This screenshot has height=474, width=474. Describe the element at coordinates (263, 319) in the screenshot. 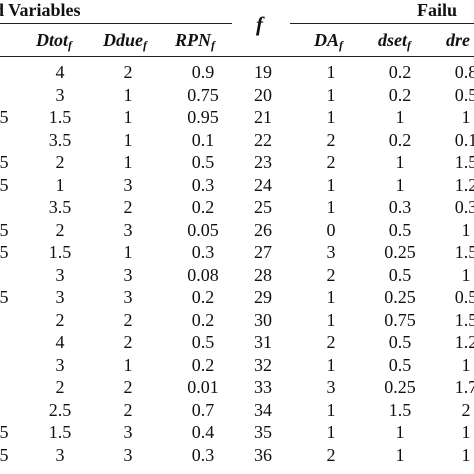

I see `cell-f: 30` at that location.